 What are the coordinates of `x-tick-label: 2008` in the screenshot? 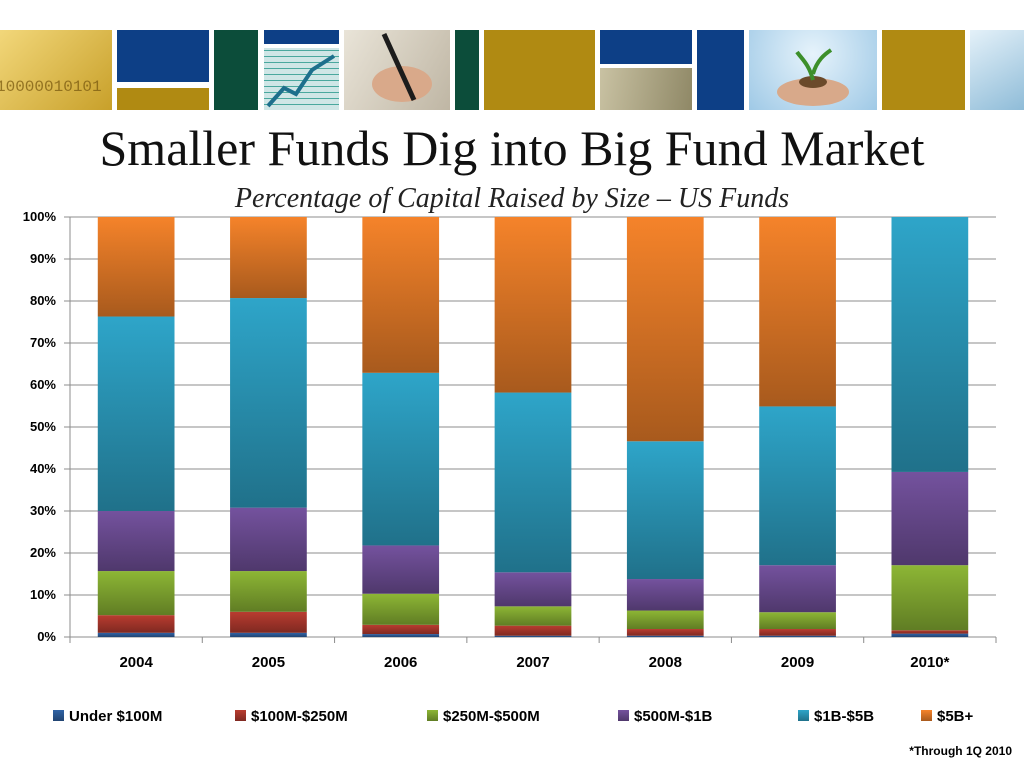 It's located at (665, 662).